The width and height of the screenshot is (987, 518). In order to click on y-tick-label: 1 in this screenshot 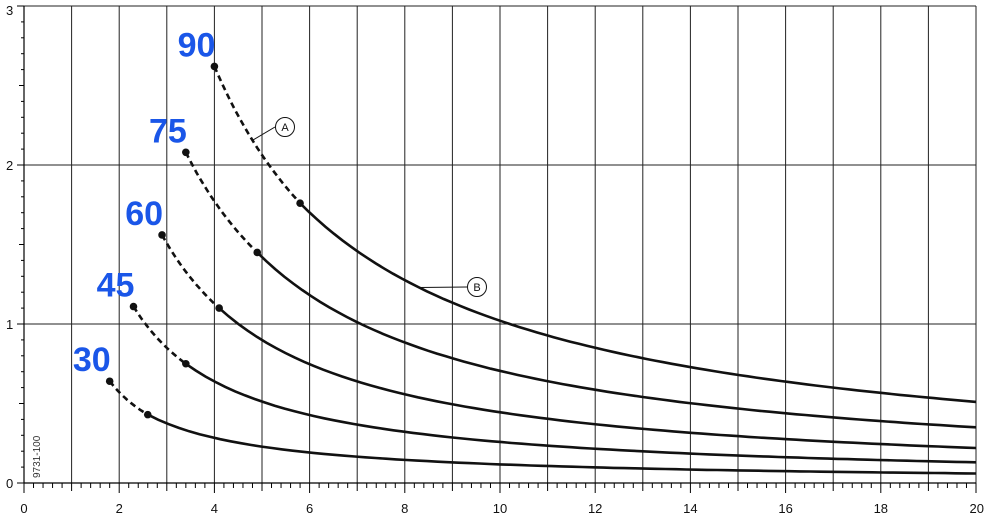, I will do `click(9, 324)`.